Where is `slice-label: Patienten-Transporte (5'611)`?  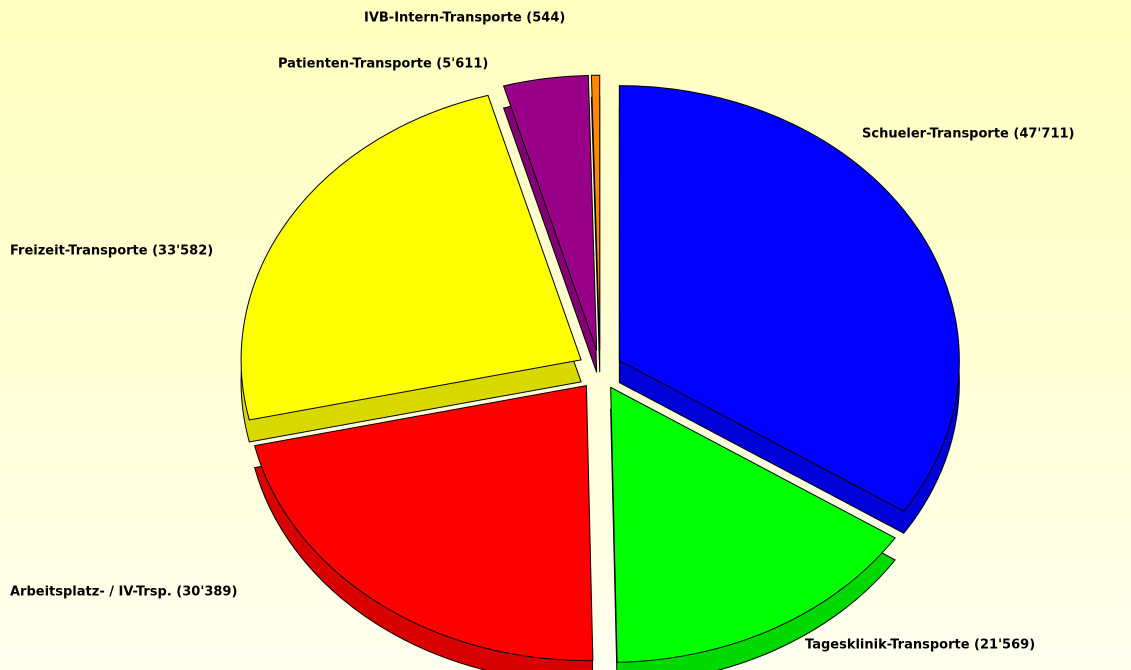 slice-label: Patienten-Transporte (5'611) is located at coordinates (383, 64).